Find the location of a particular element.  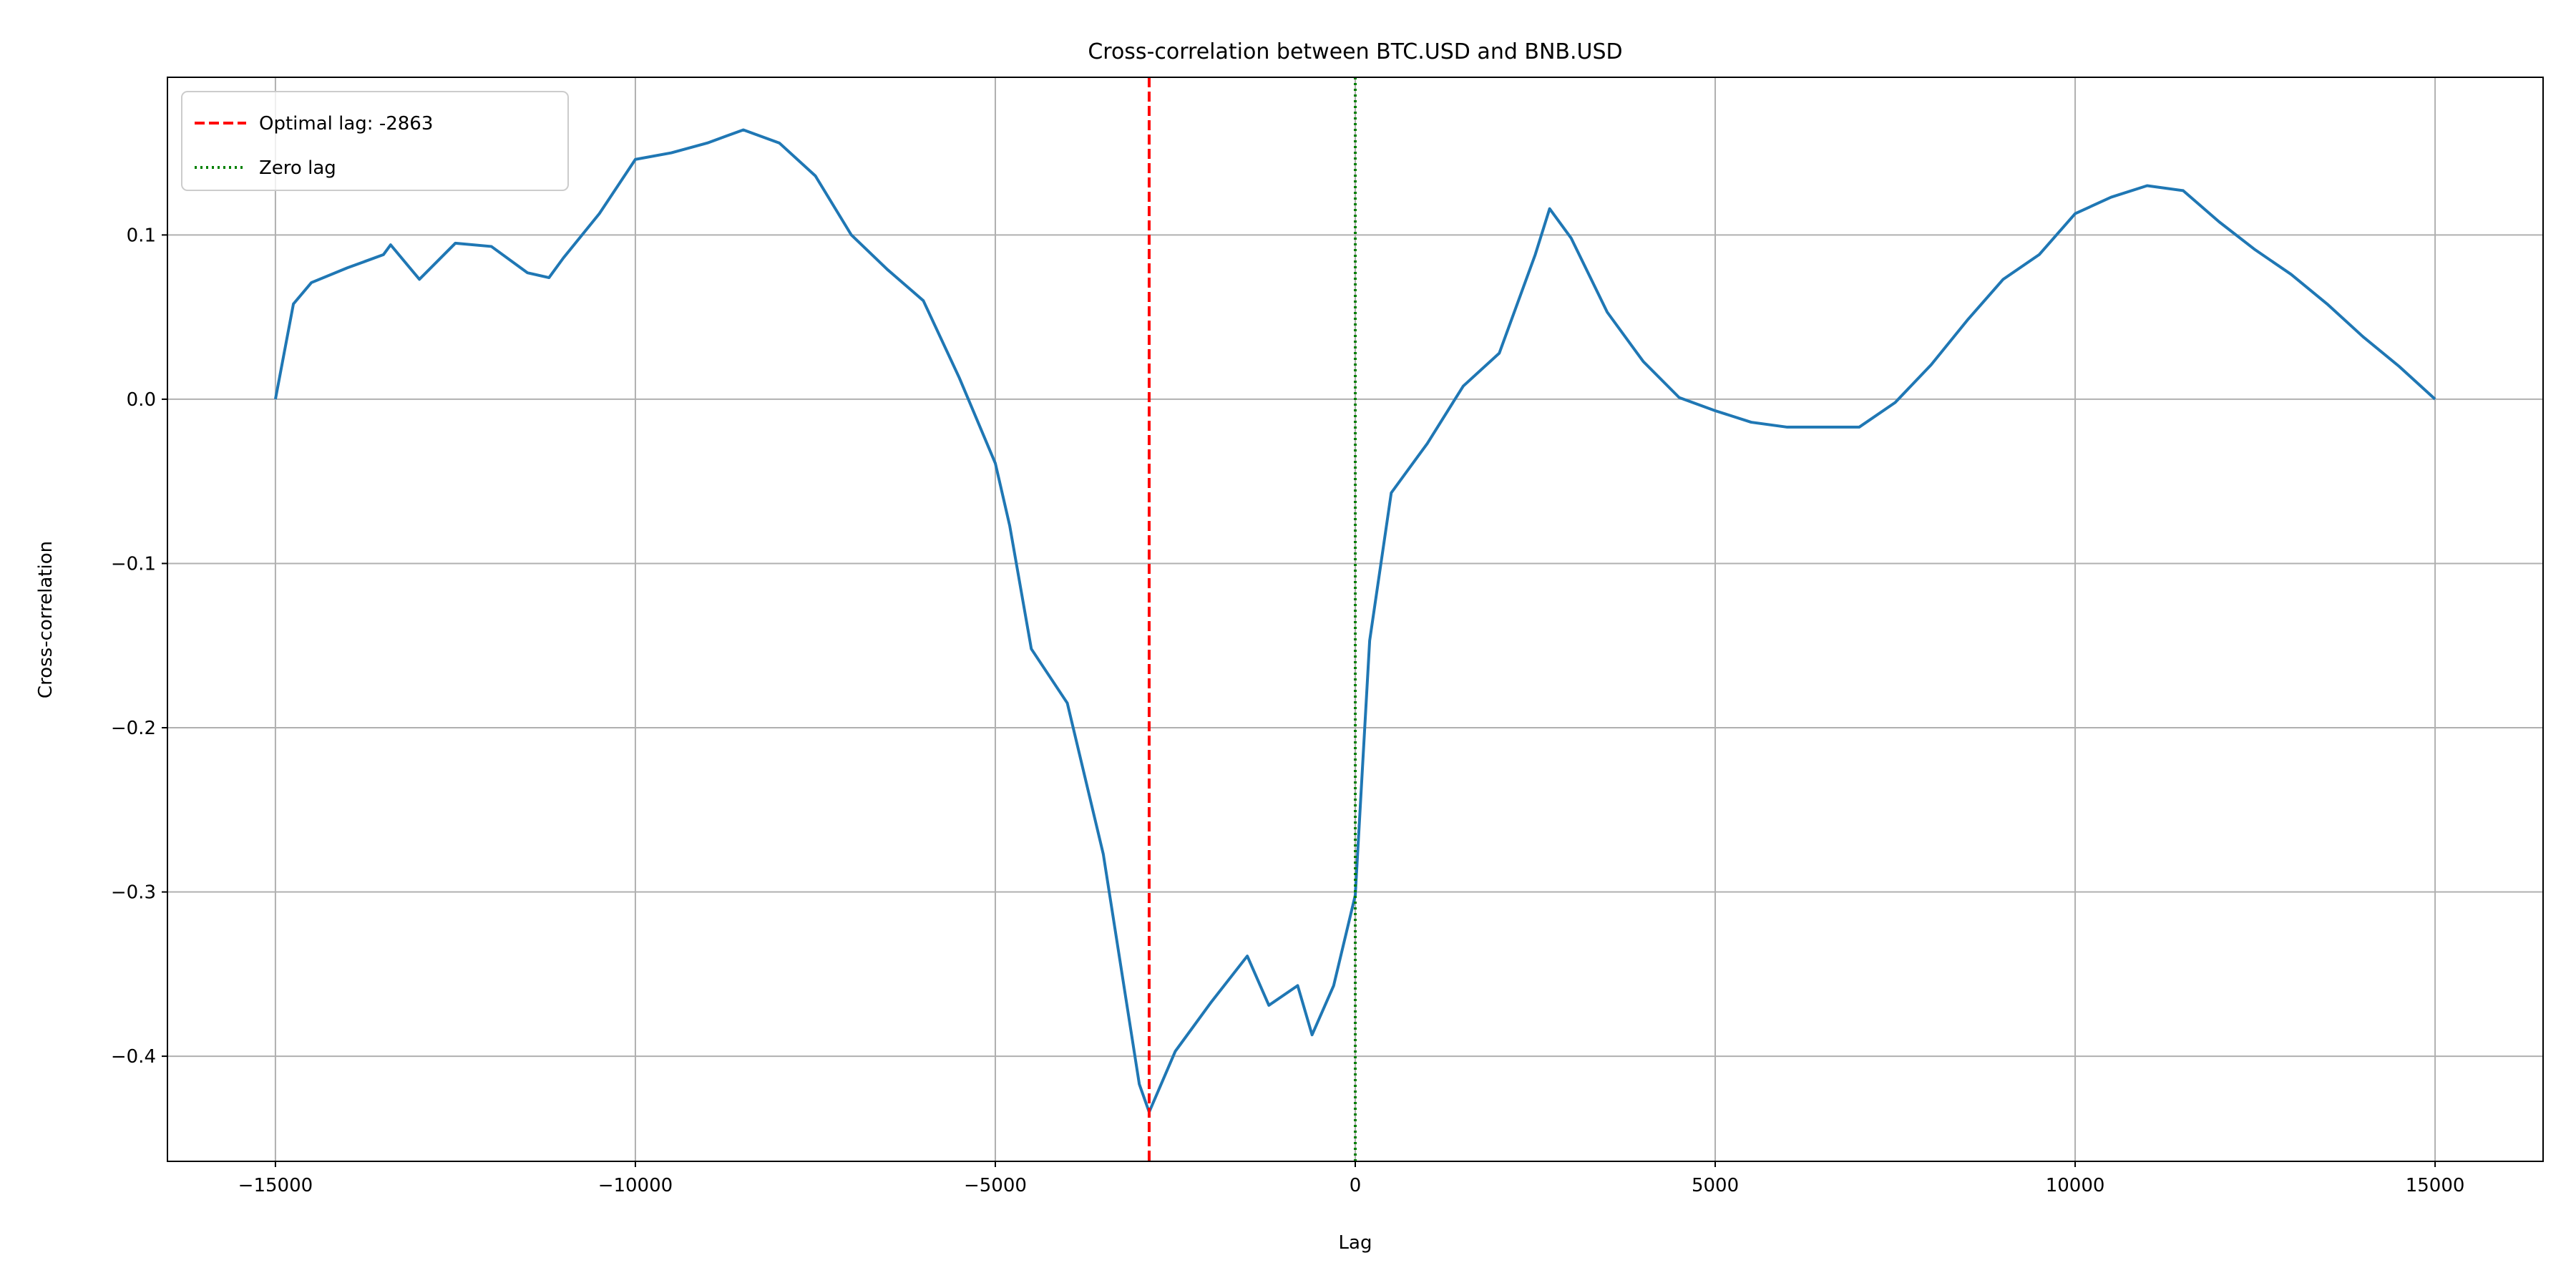

x-tick-label: 0 is located at coordinates (1356, 1185).